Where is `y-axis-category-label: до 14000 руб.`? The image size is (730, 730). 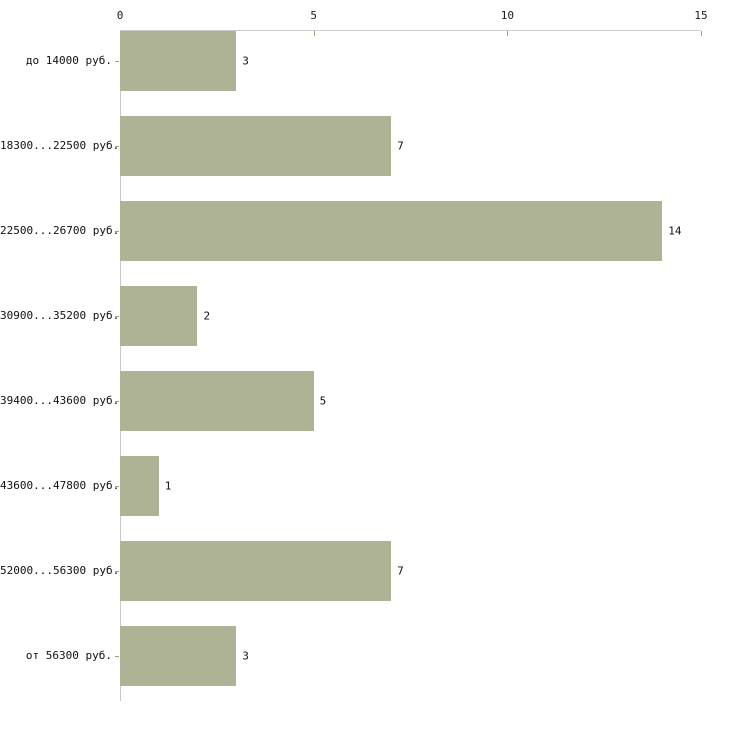 y-axis-category-label: до 14000 руб. is located at coordinates (68, 60).